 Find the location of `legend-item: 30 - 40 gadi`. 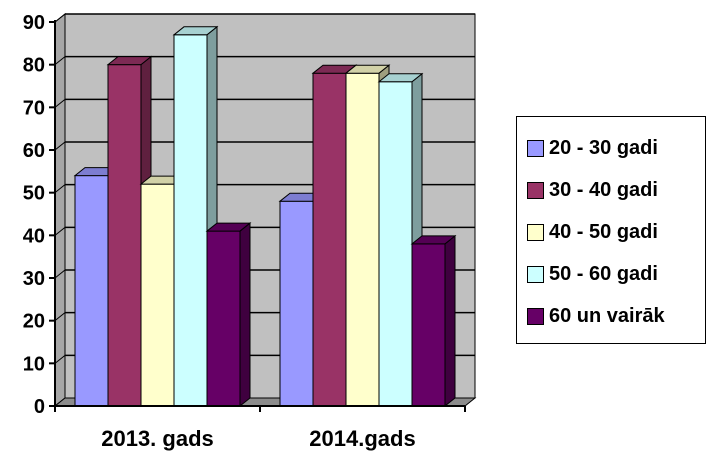

legend-item: 30 - 40 gadi is located at coordinates (616, 190).